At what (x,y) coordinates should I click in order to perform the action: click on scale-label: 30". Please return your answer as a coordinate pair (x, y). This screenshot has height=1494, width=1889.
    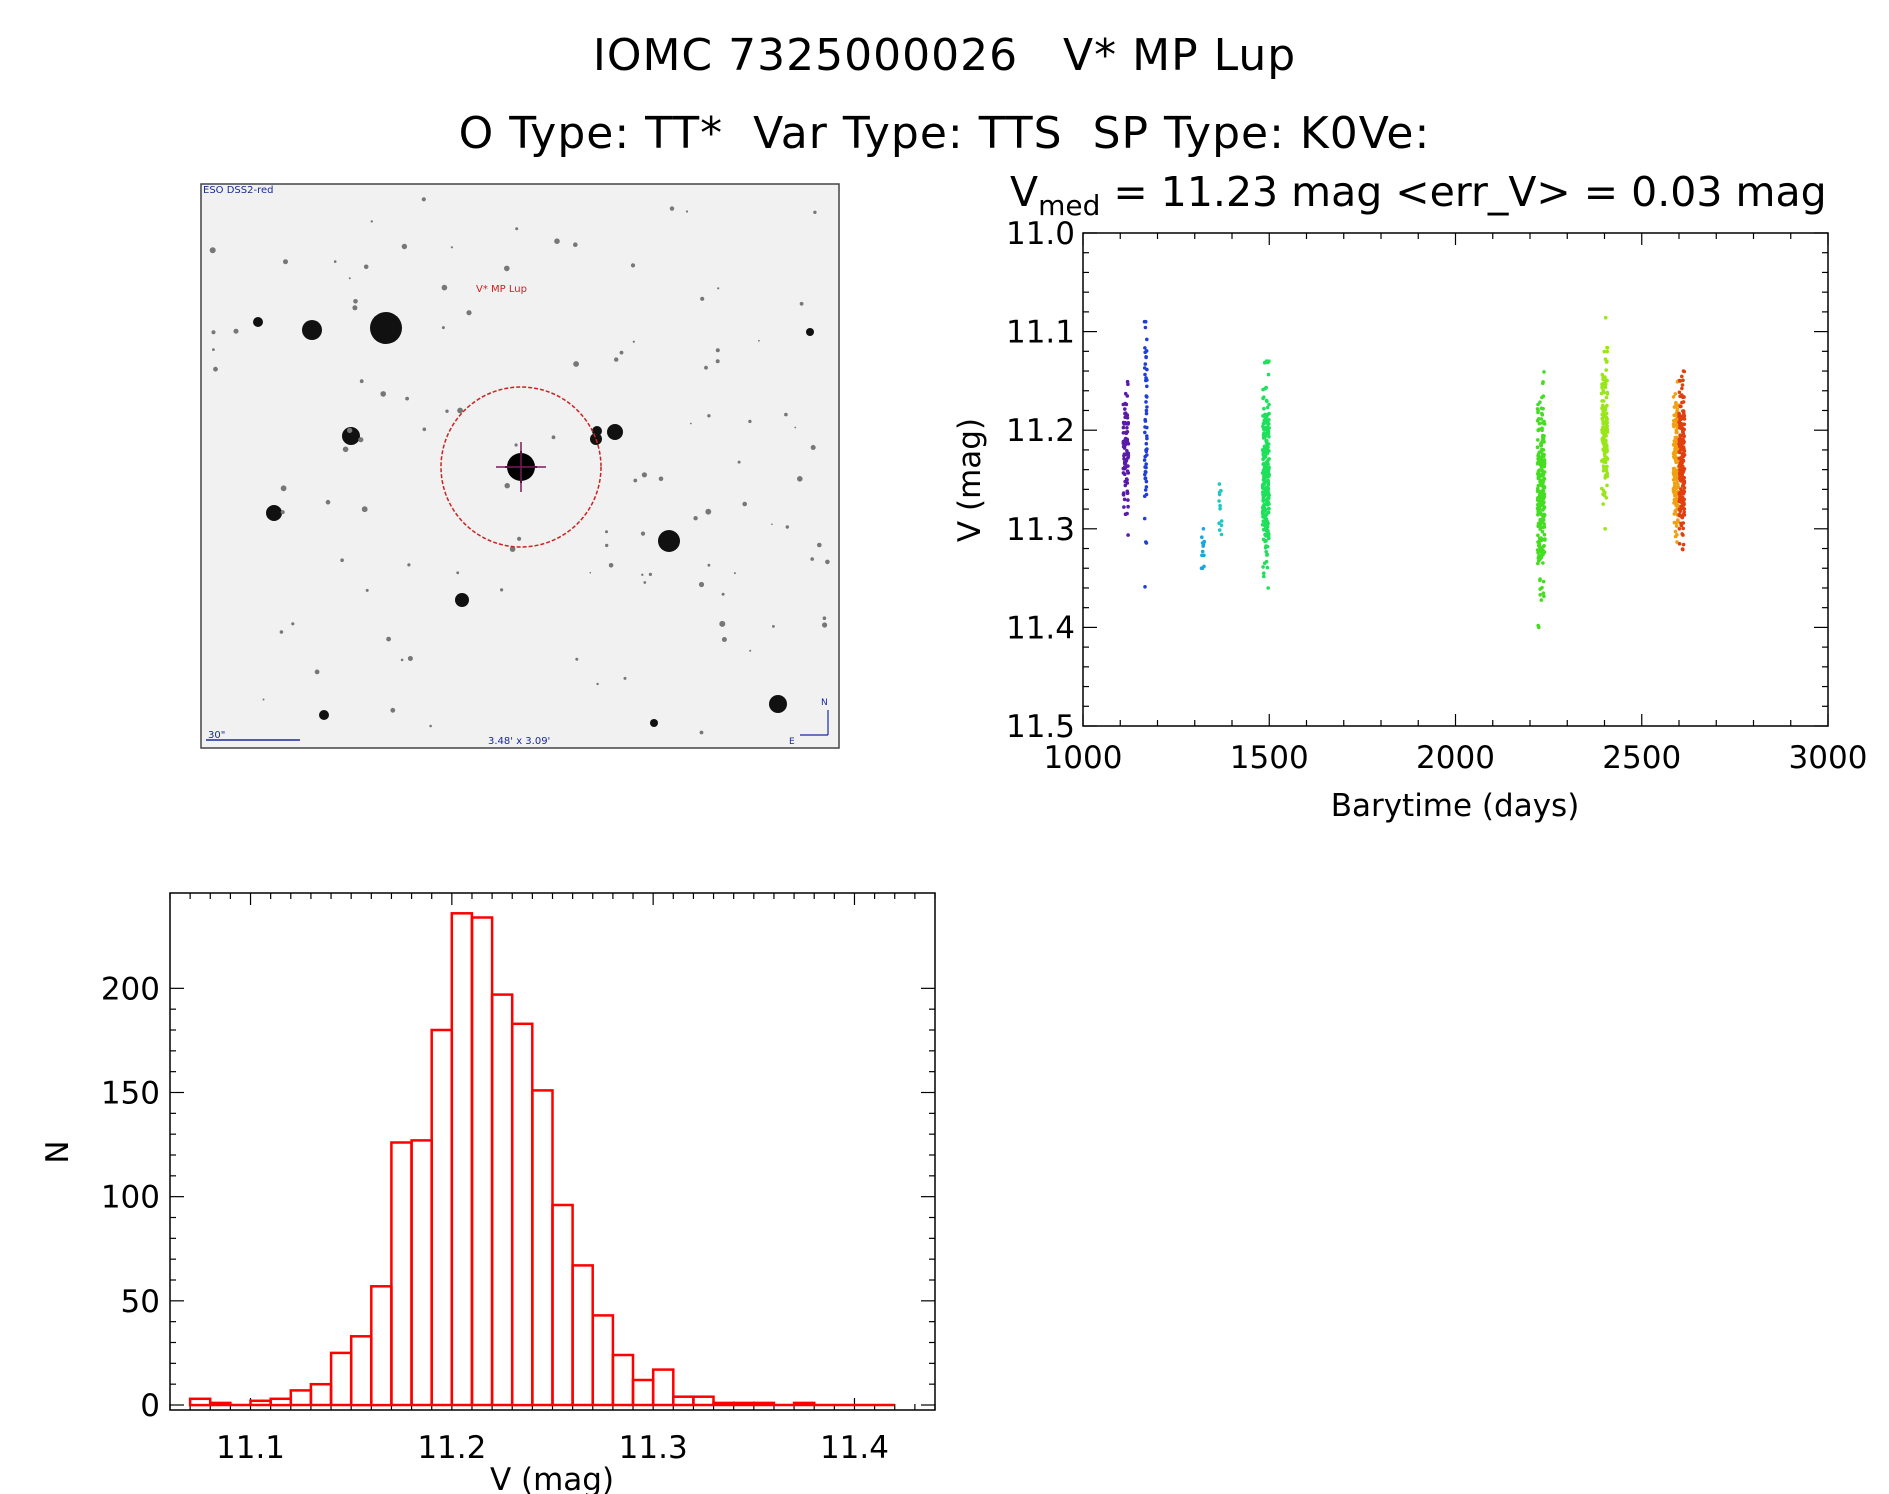
    Looking at the image, I should click on (216, 735).